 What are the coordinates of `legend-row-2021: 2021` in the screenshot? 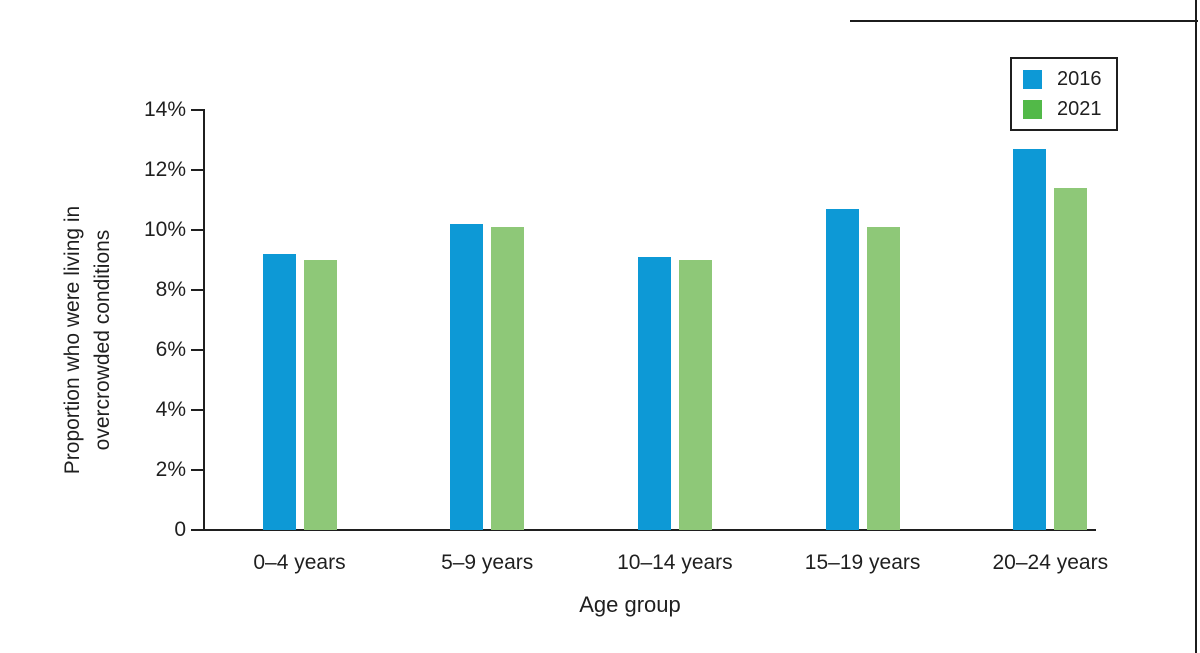 It's located at (1062, 109).